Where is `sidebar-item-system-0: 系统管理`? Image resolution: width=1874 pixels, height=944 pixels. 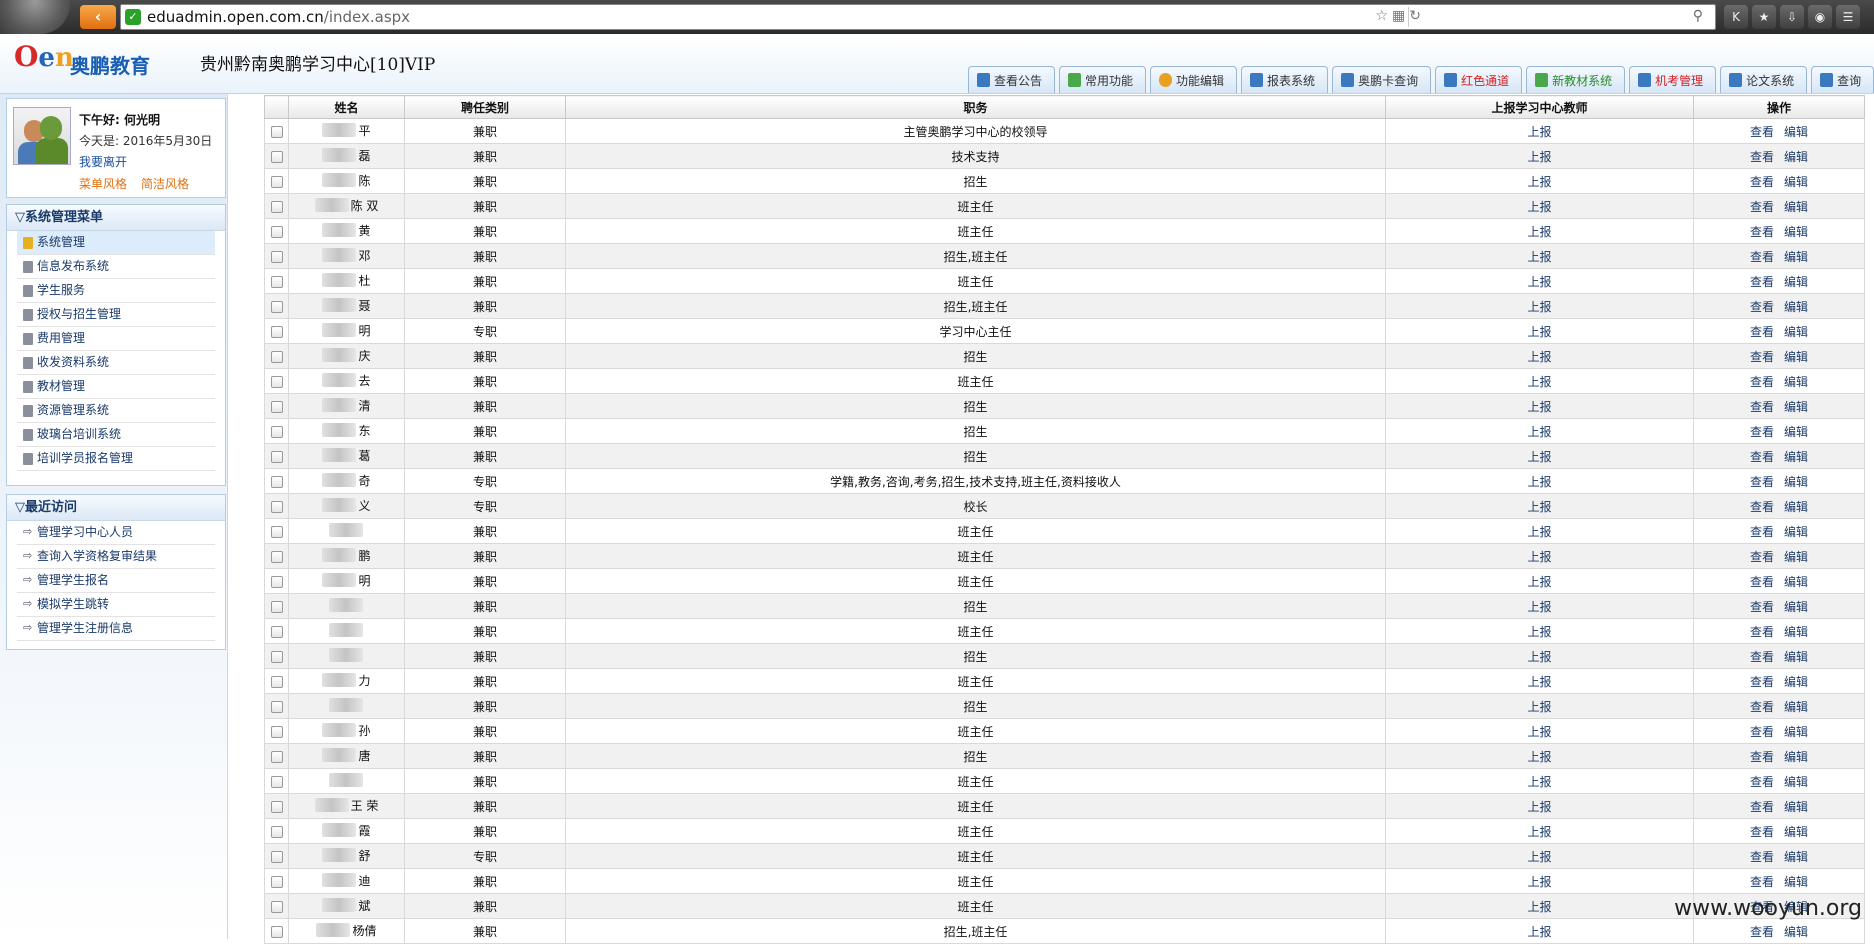
sidebar-item-system-0: 系统管理 is located at coordinates (116, 243).